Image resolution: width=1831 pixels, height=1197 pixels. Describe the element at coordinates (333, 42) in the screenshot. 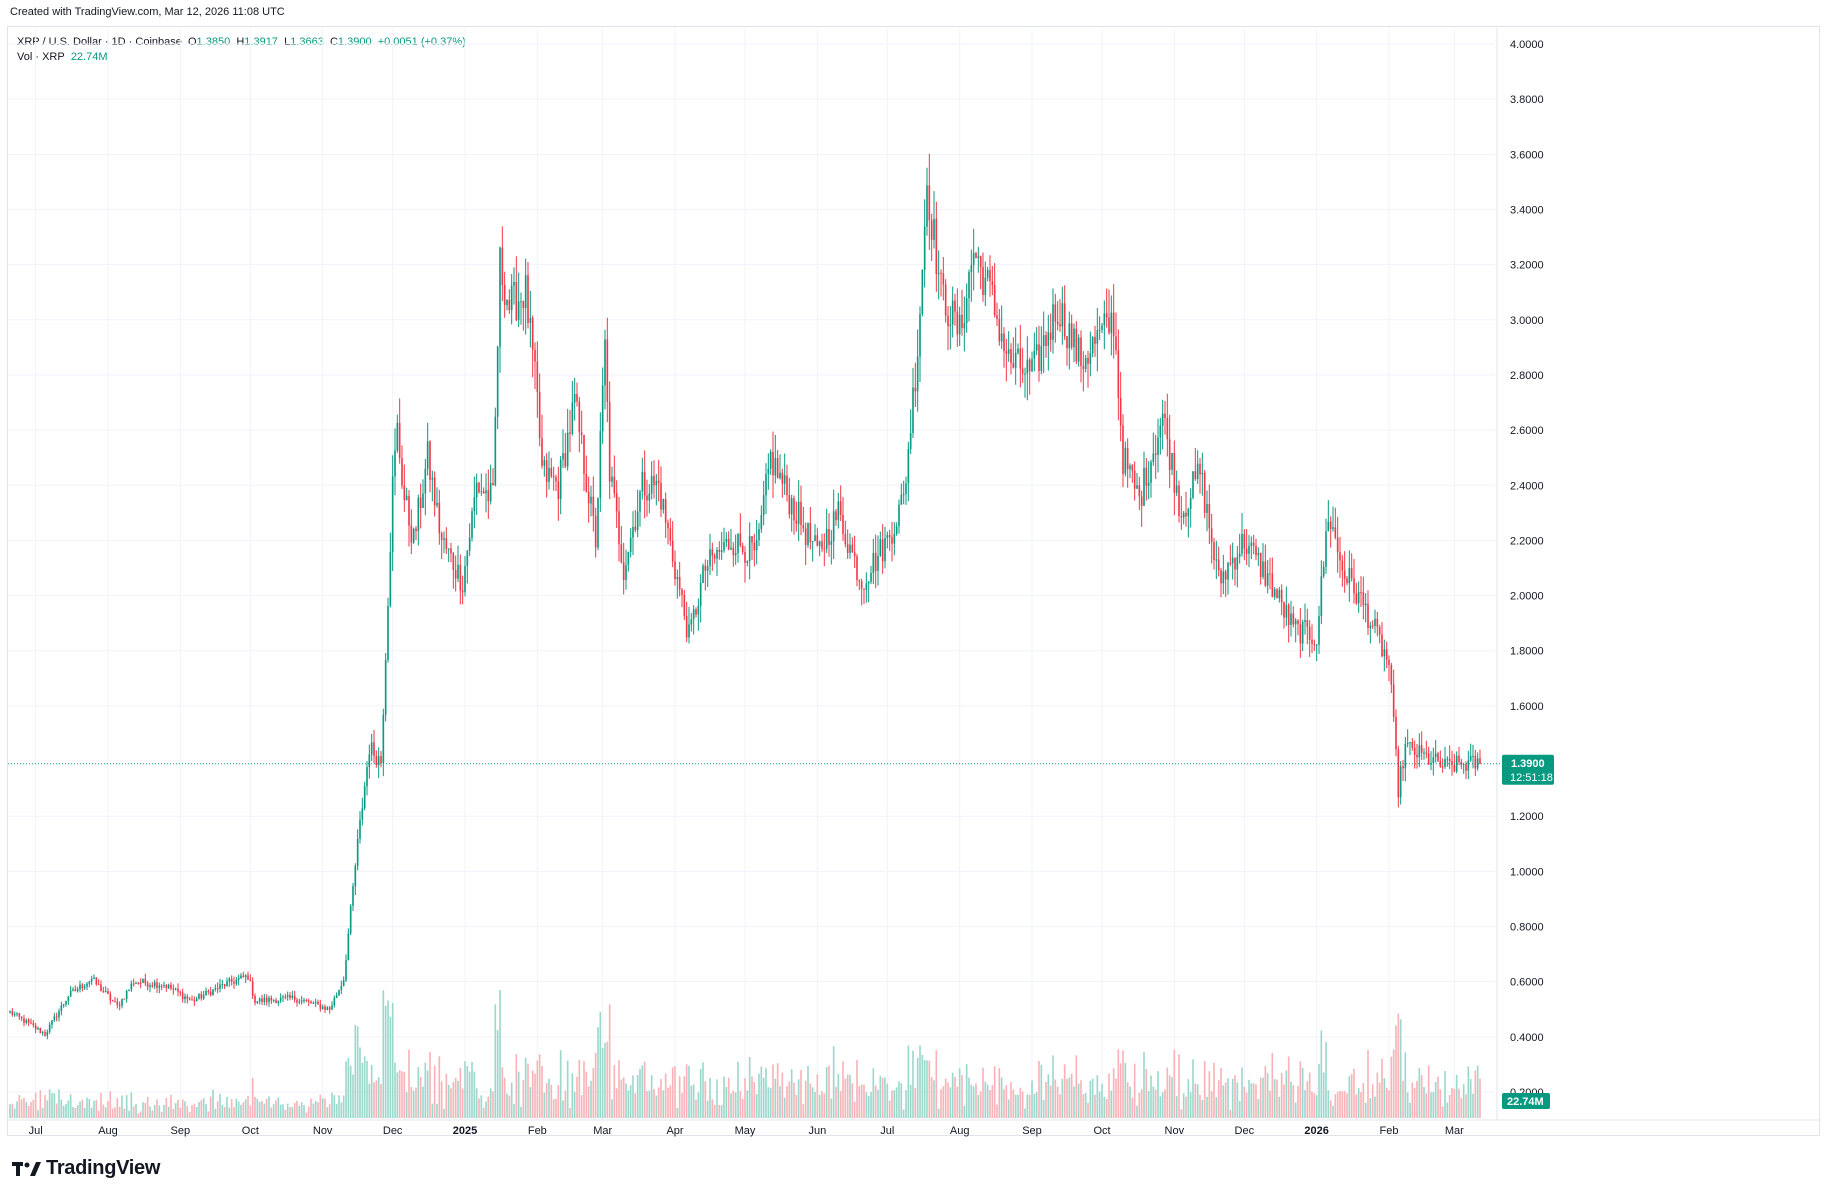

I see `legend-close-label: C` at that location.